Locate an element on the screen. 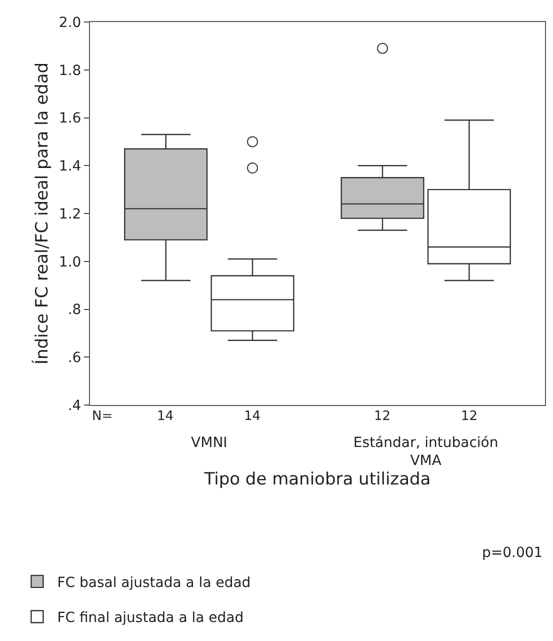  x-axis-title: Tipo de maniobra utilizada is located at coordinates (317, 479).